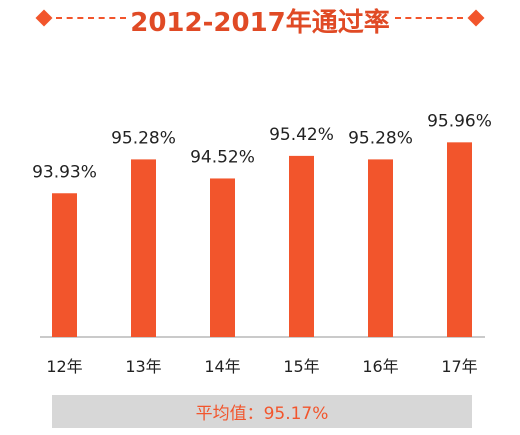 This screenshot has width=520, height=435. Describe the element at coordinates (222, 257) in the screenshot. I see `bar-14年` at that location.